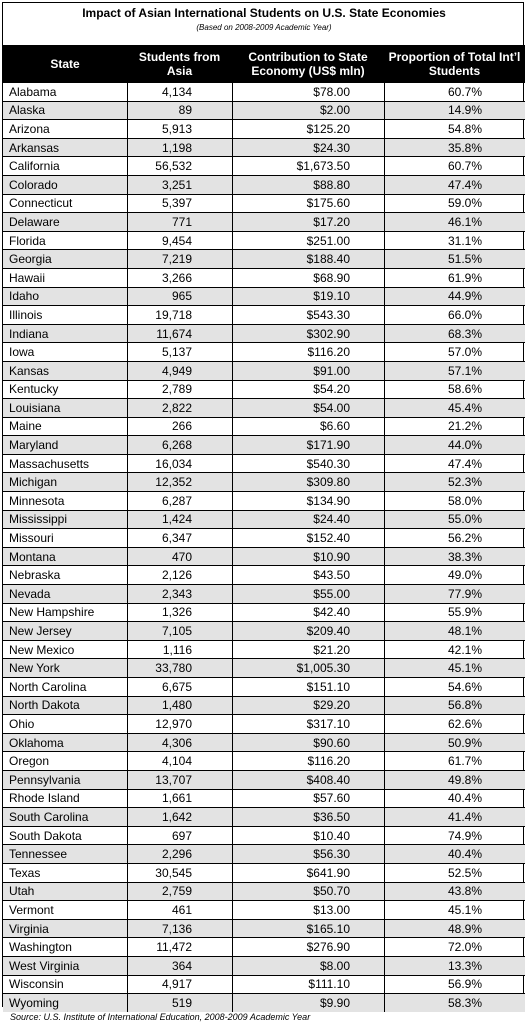  Describe the element at coordinates (179, 798) in the screenshot. I see `students-cell: 1,661` at that location.